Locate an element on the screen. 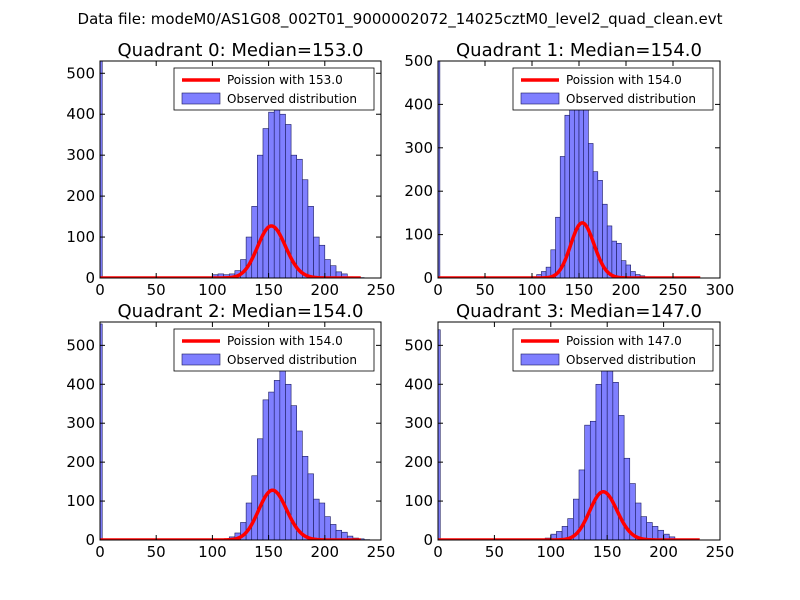 The width and height of the screenshot is (800, 600). subplot-title: Quadrant 0: Median=153.0 is located at coordinates (241, 50).